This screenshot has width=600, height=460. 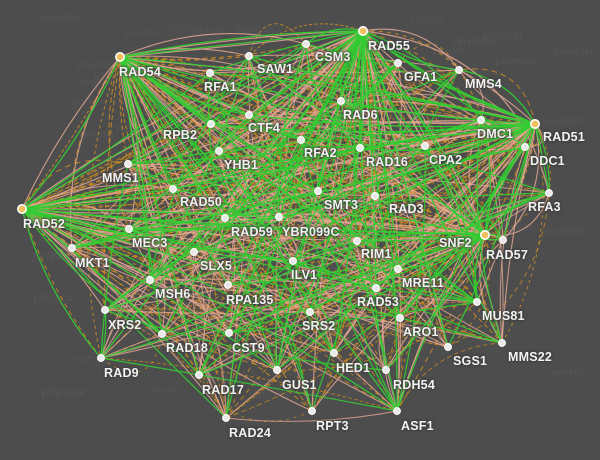 What do you see at coordinates (425, 146) in the screenshot?
I see `graph-node-cpa2` at bounding box center [425, 146].